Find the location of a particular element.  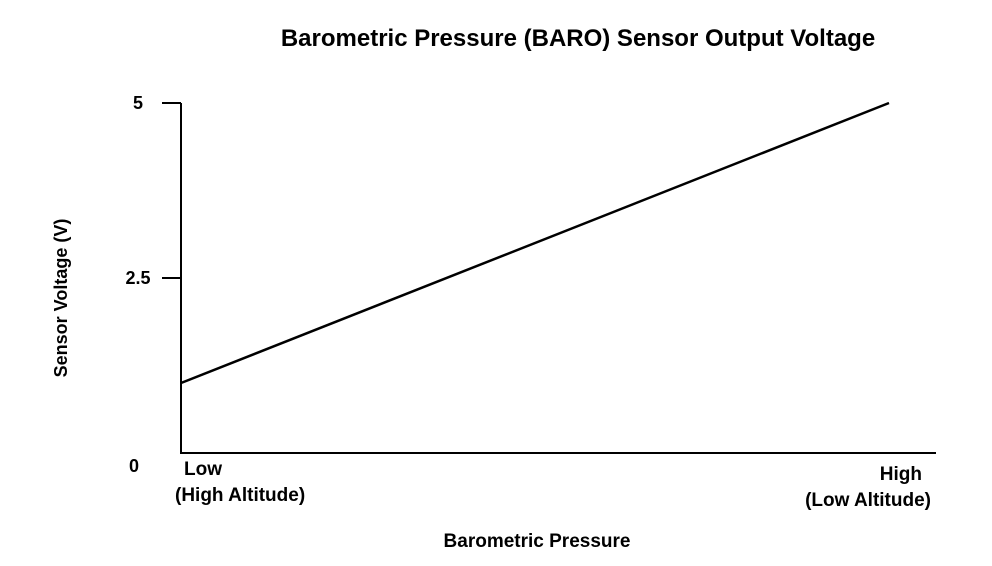

y-tick-label: 2.5 is located at coordinates (137, 278).